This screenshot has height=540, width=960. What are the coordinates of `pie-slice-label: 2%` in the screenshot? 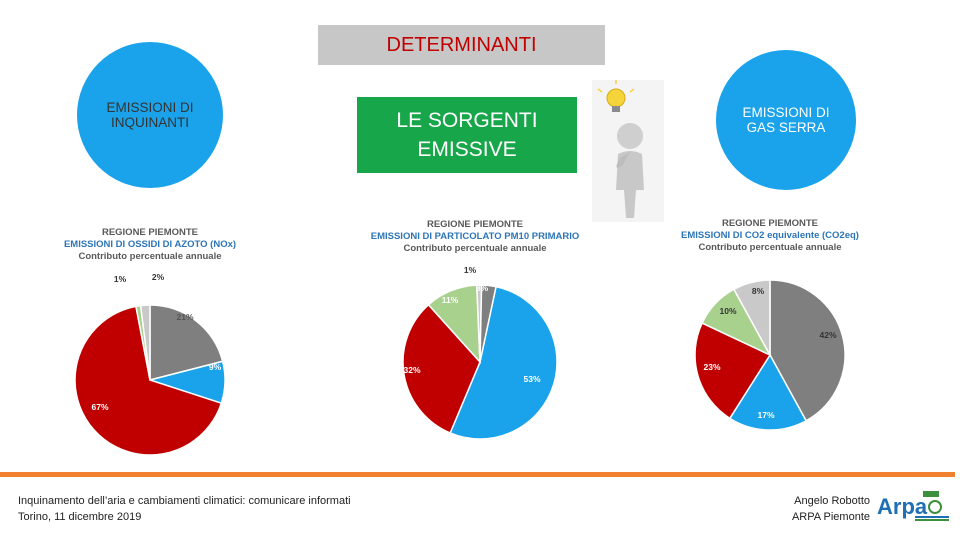 It's located at (158, 277).